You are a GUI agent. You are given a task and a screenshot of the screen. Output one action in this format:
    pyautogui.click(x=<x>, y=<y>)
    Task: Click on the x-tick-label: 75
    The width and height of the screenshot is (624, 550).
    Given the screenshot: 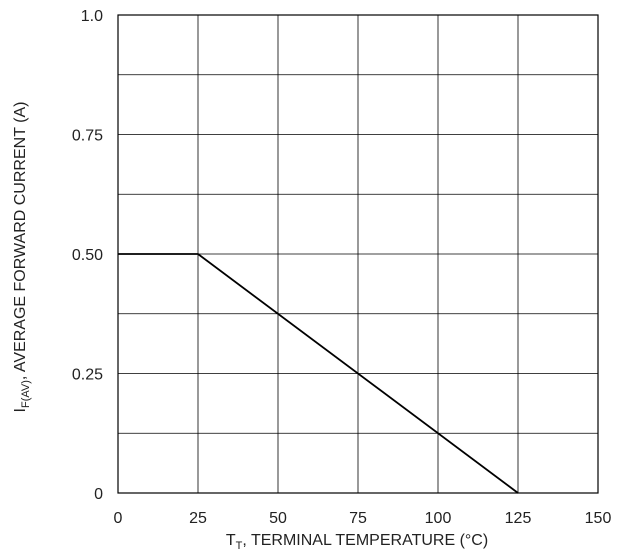 What is the action you would take?
    pyautogui.click(x=358, y=518)
    